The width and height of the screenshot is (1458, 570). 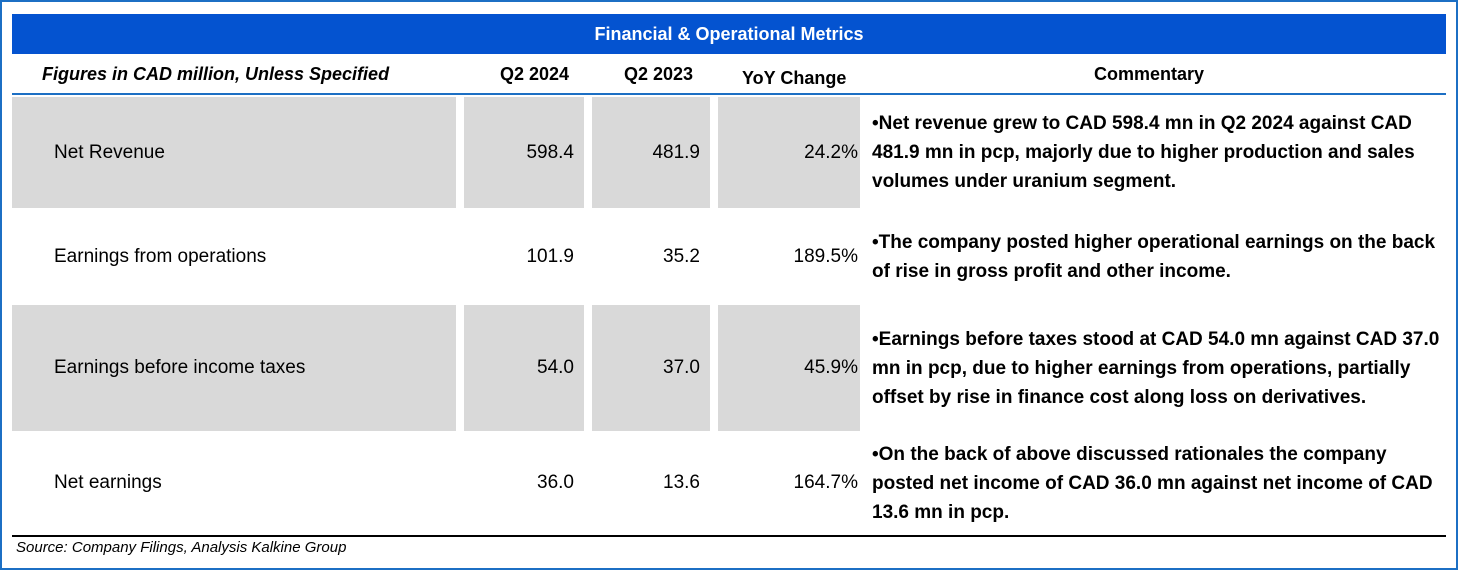 What do you see at coordinates (789, 368) in the screenshot?
I see `value-yoy-change: 45.9%` at bounding box center [789, 368].